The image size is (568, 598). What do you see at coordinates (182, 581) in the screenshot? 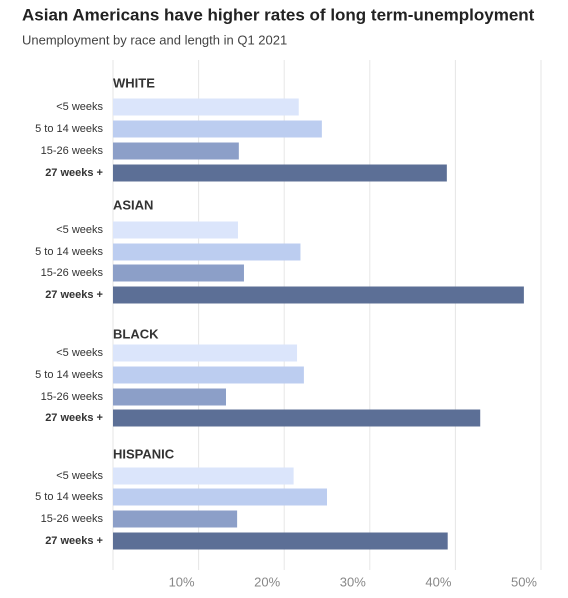
I see `x-tick-label: 10%` at bounding box center [182, 581].